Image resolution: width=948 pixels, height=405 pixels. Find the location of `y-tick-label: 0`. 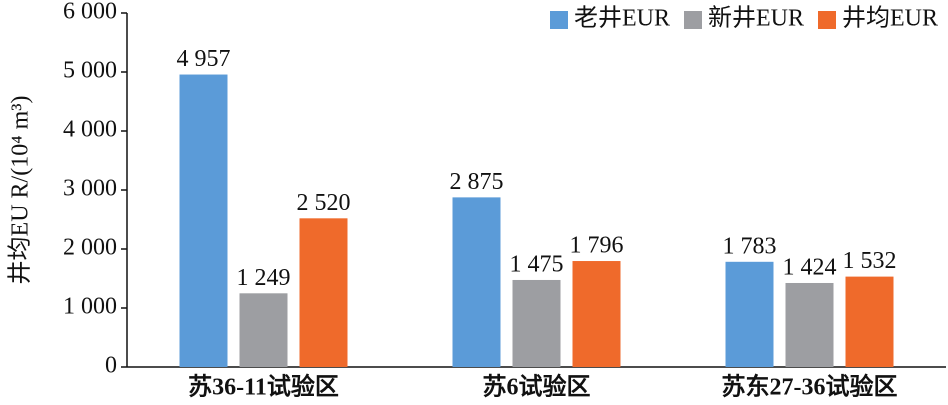

y-tick-label: 0 is located at coordinates (111, 366).